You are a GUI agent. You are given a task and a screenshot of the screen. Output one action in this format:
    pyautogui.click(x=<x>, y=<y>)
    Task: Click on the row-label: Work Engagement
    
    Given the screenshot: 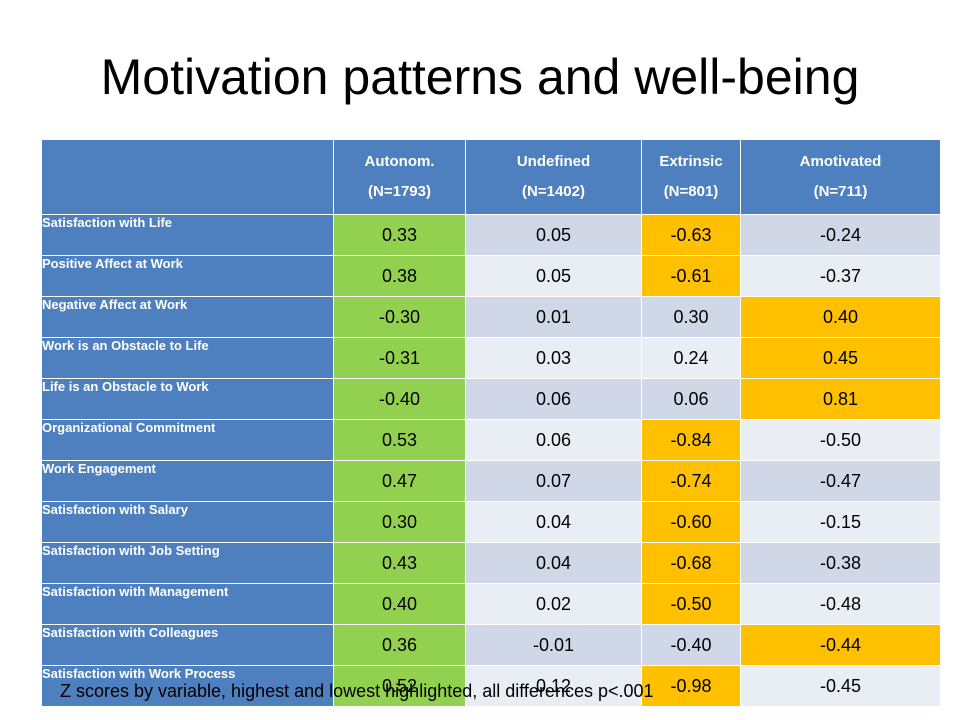 What is the action you would take?
    pyautogui.click(x=187, y=481)
    